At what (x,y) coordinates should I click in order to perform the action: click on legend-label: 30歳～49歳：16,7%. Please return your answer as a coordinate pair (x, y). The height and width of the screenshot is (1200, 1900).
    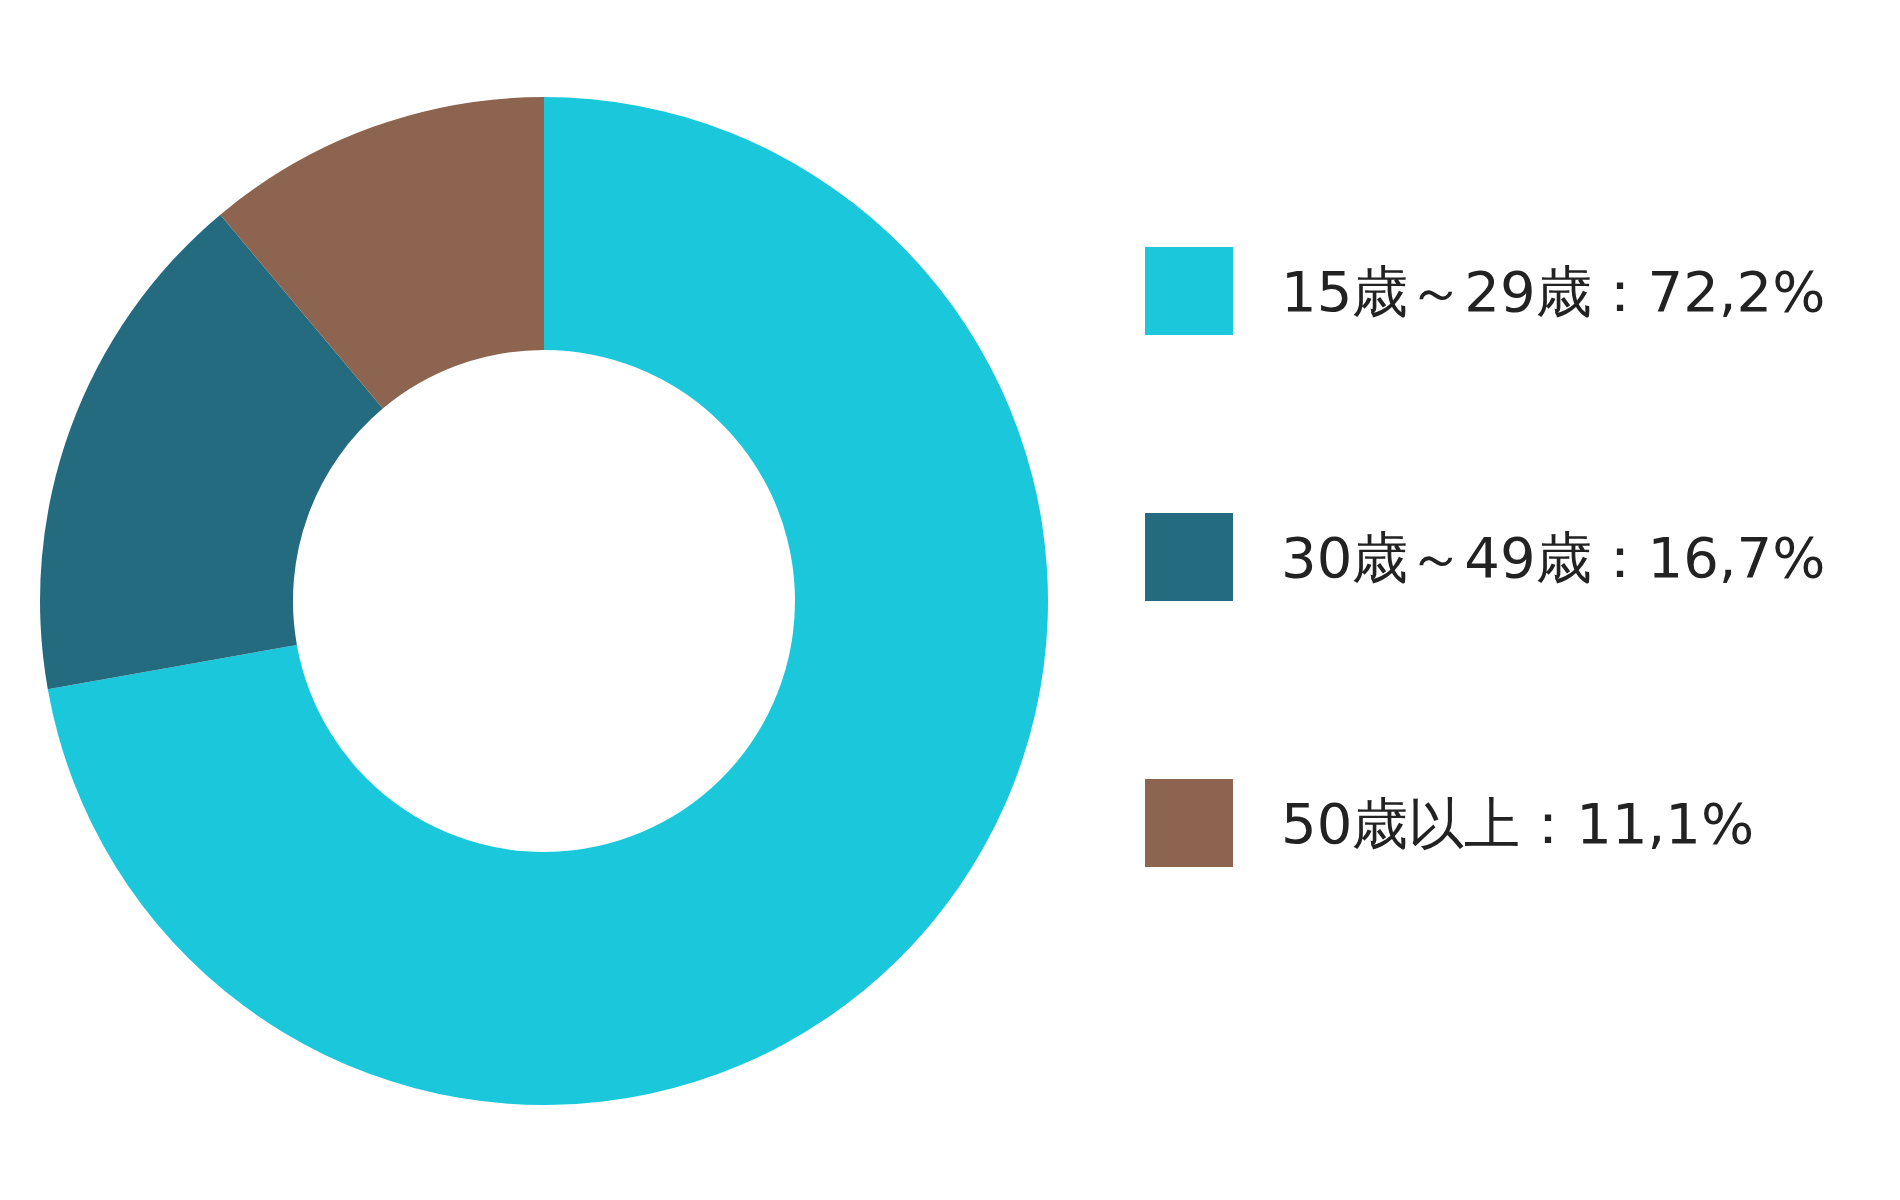
    Looking at the image, I should click on (1553, 557).